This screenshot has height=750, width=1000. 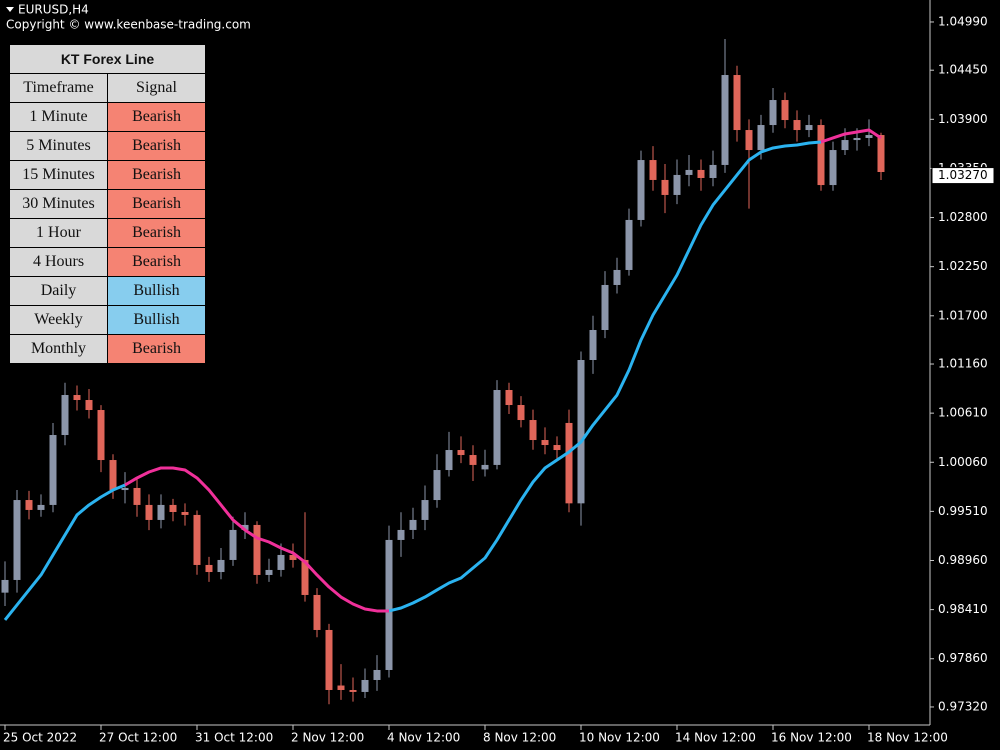 What do you see at coordinates (327, 738) in the screenshot?
I see `x-tick-label: 2 Nov 12:00` at bounding box center [327, 738].